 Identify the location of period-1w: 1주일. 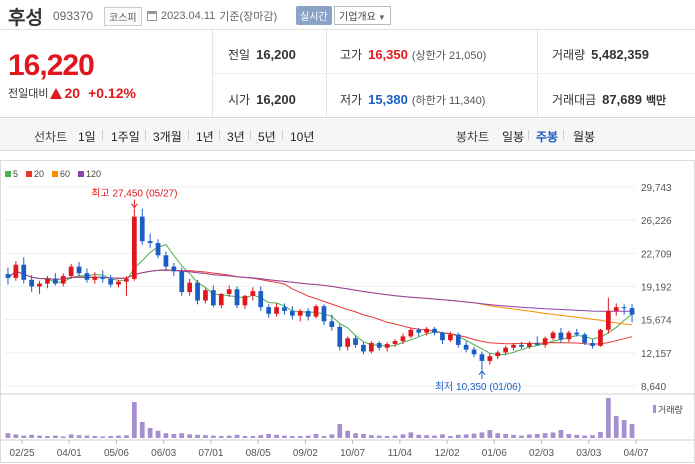
(125, 137).